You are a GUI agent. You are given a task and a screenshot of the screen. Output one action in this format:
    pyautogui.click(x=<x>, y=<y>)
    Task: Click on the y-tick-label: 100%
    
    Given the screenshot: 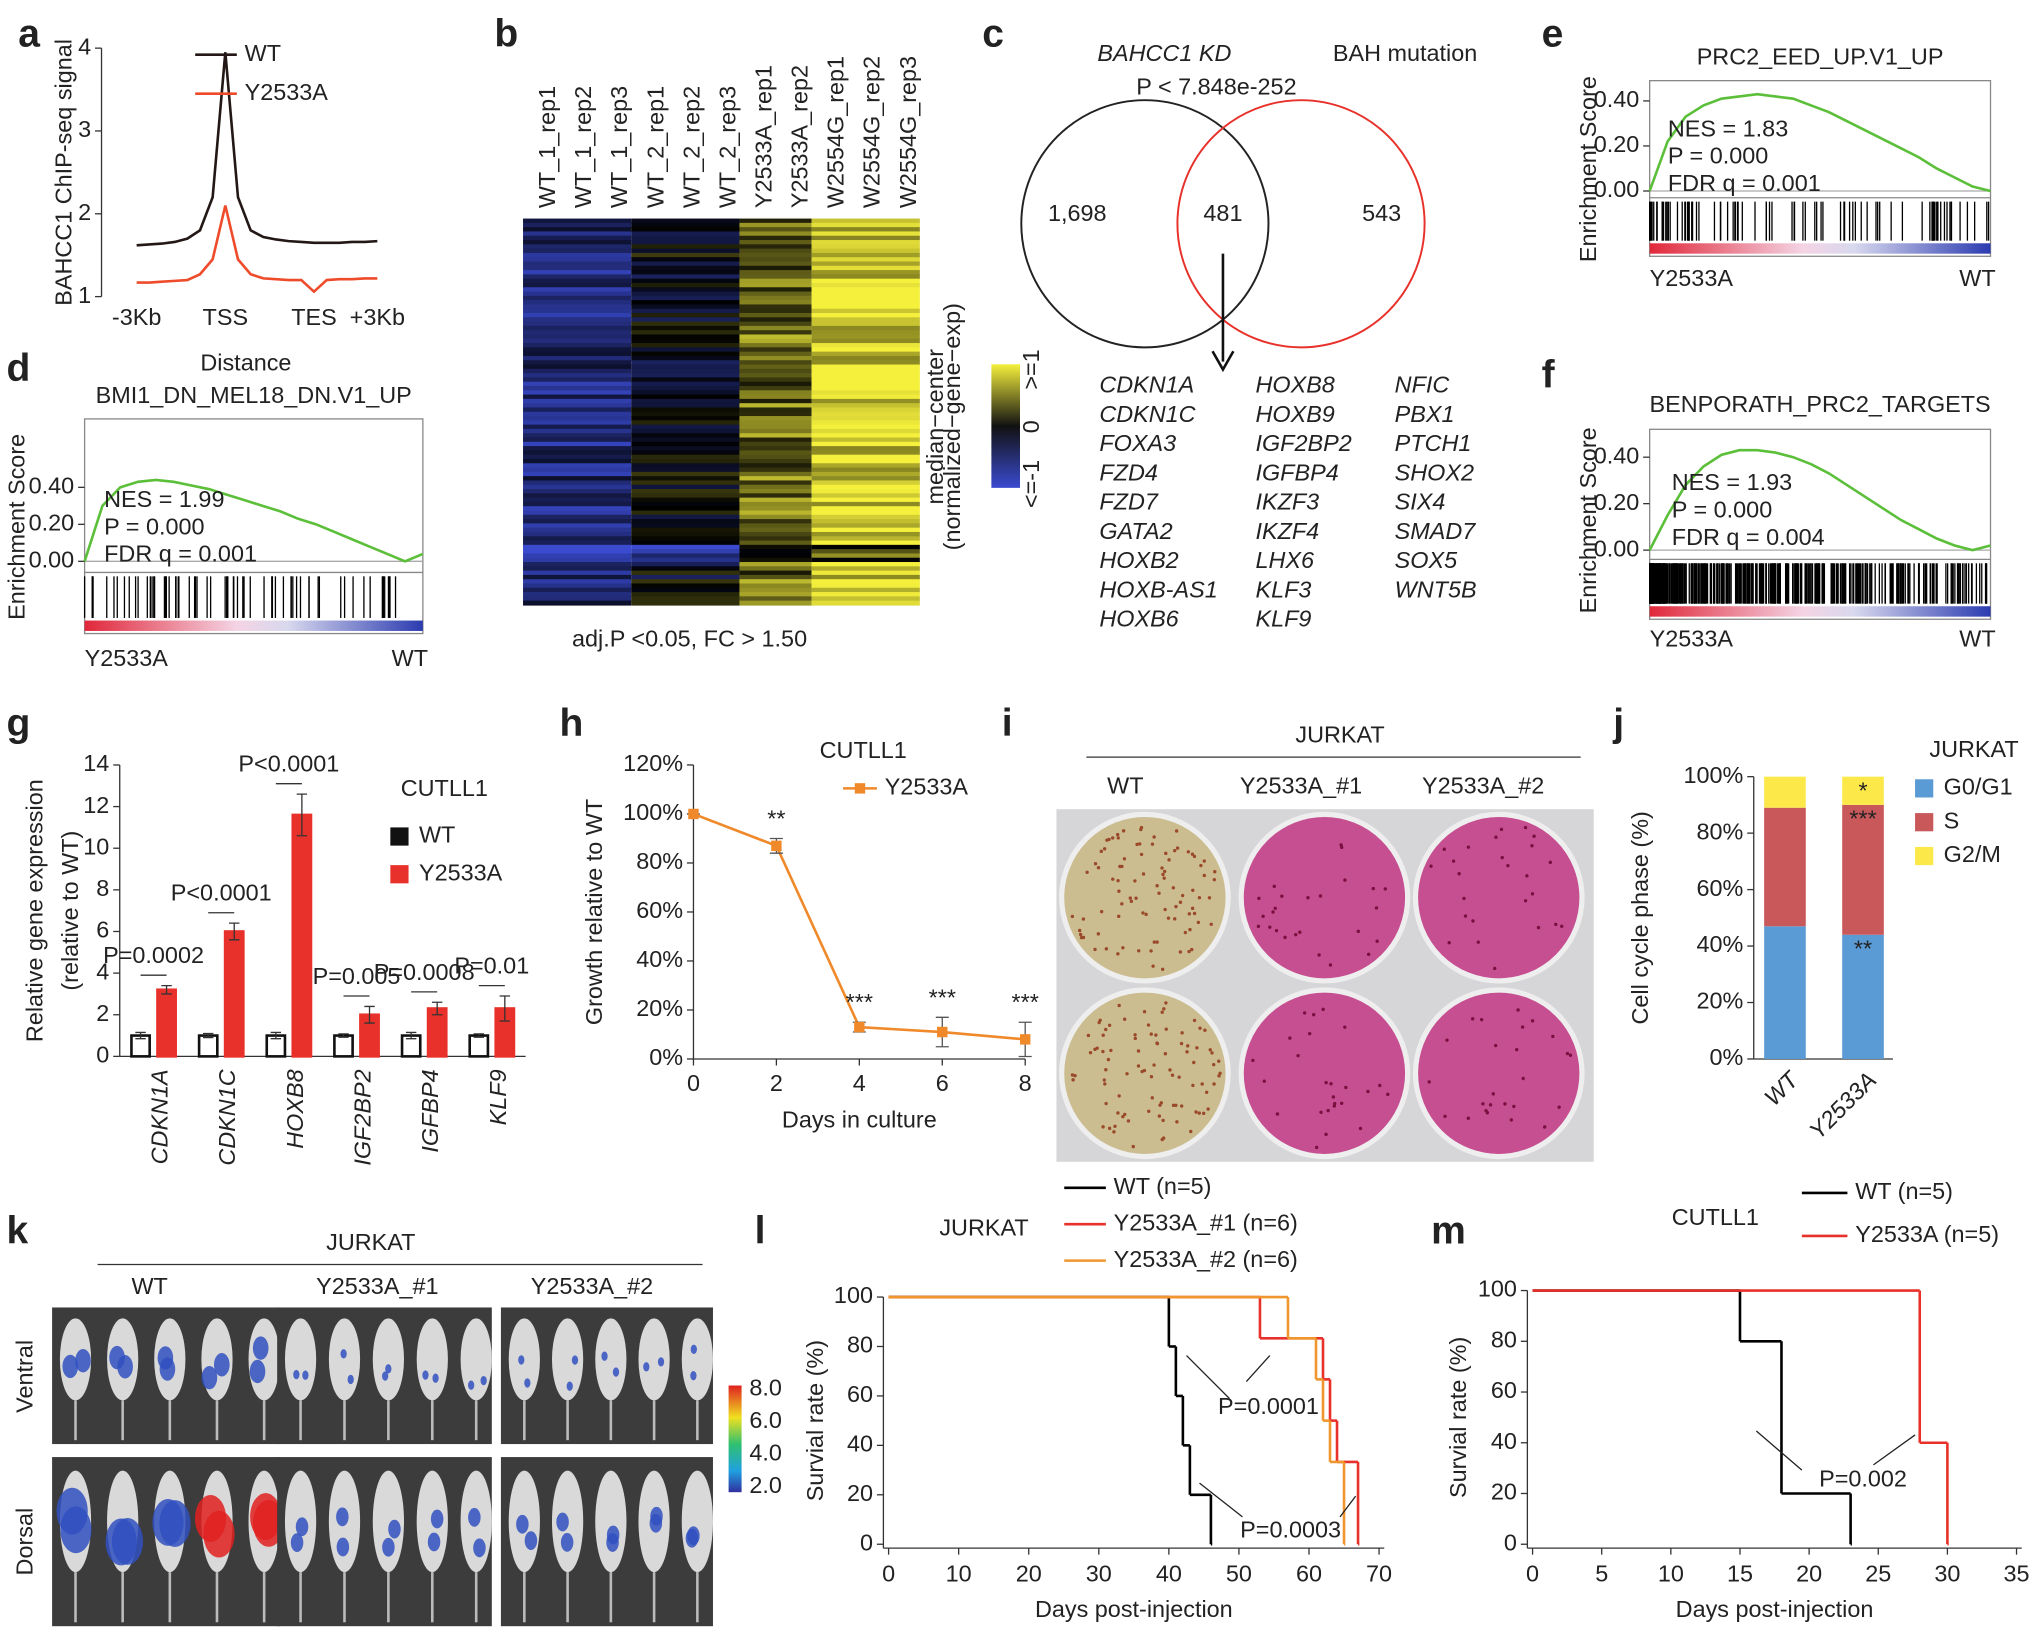 What is the action you would take?
    pyautogui.click(x=653, y=812)
    